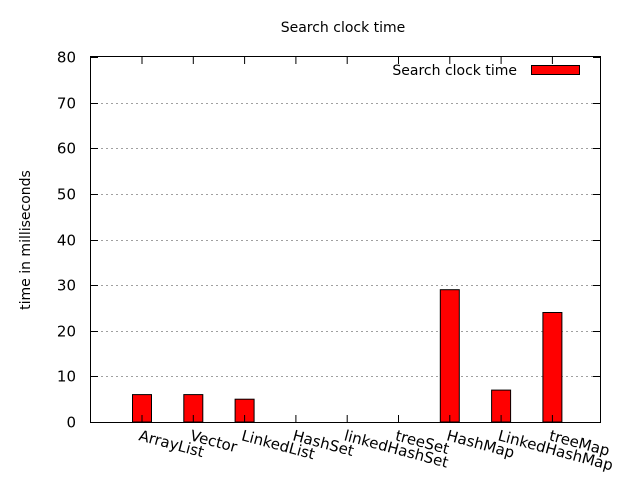 This screenshot has width=640, height=480. Describe the element at coordinates (343, 28) in the screenshot. I see `chart-title: Search clock time` at that location.